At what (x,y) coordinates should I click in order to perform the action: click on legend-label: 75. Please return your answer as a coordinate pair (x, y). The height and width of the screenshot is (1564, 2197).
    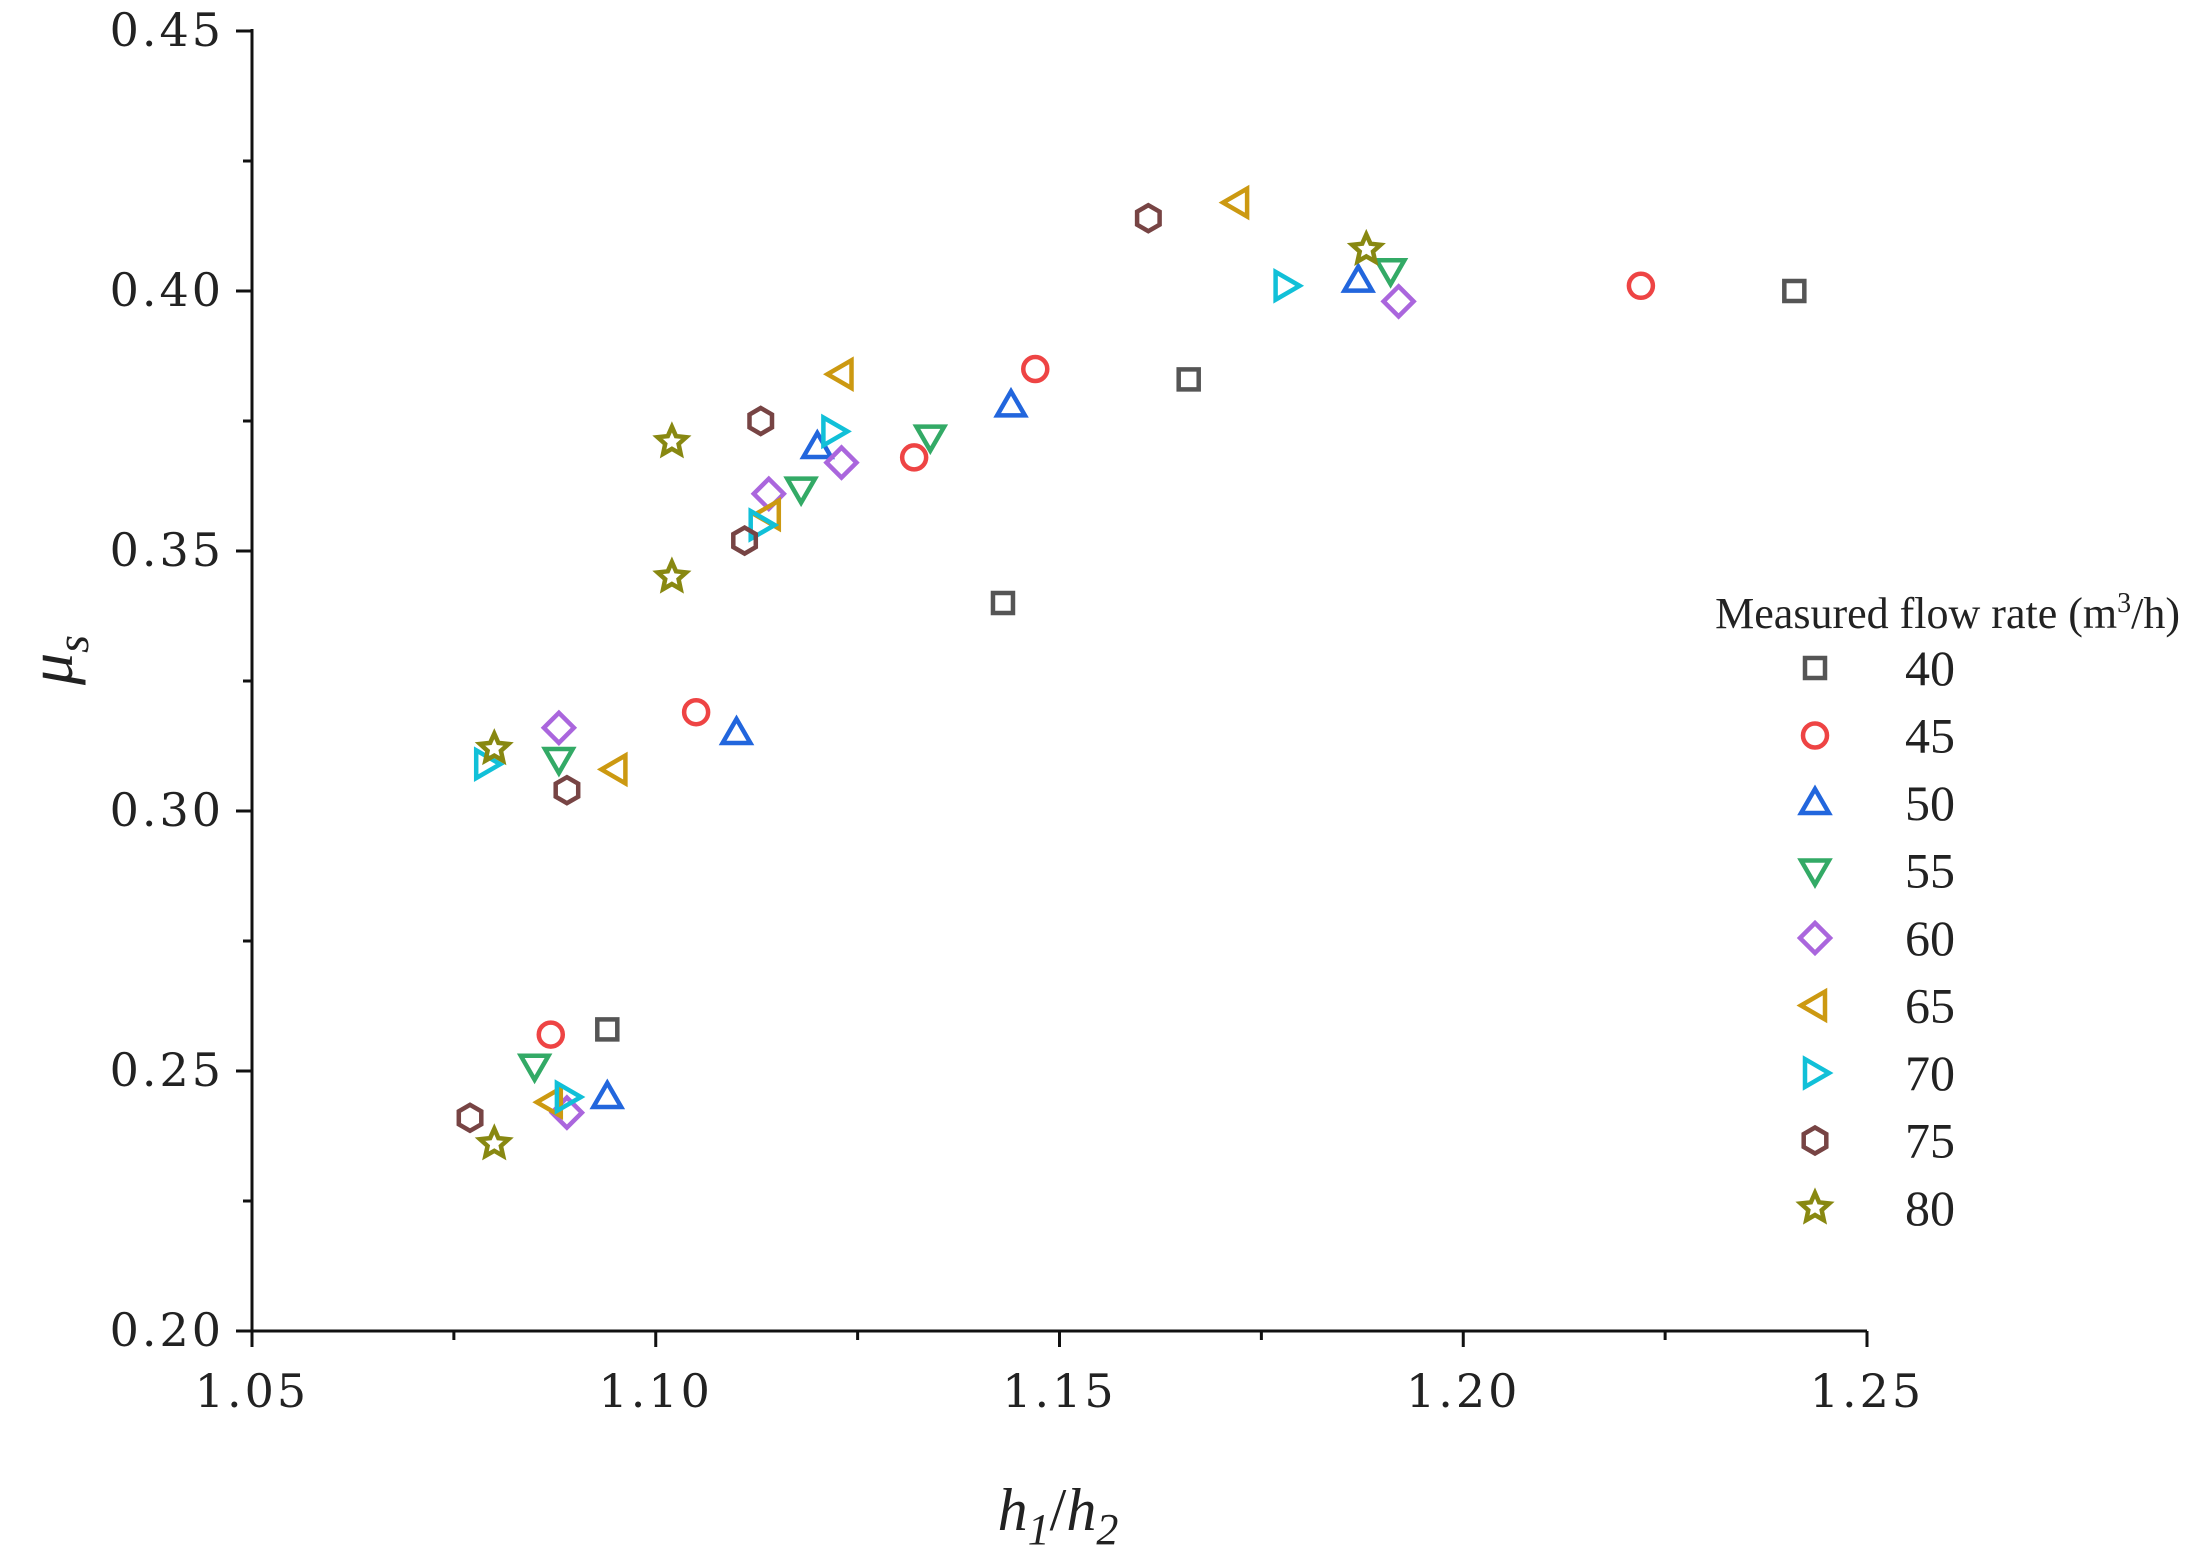
    Looking at the image, I should click on (1930, 1141).